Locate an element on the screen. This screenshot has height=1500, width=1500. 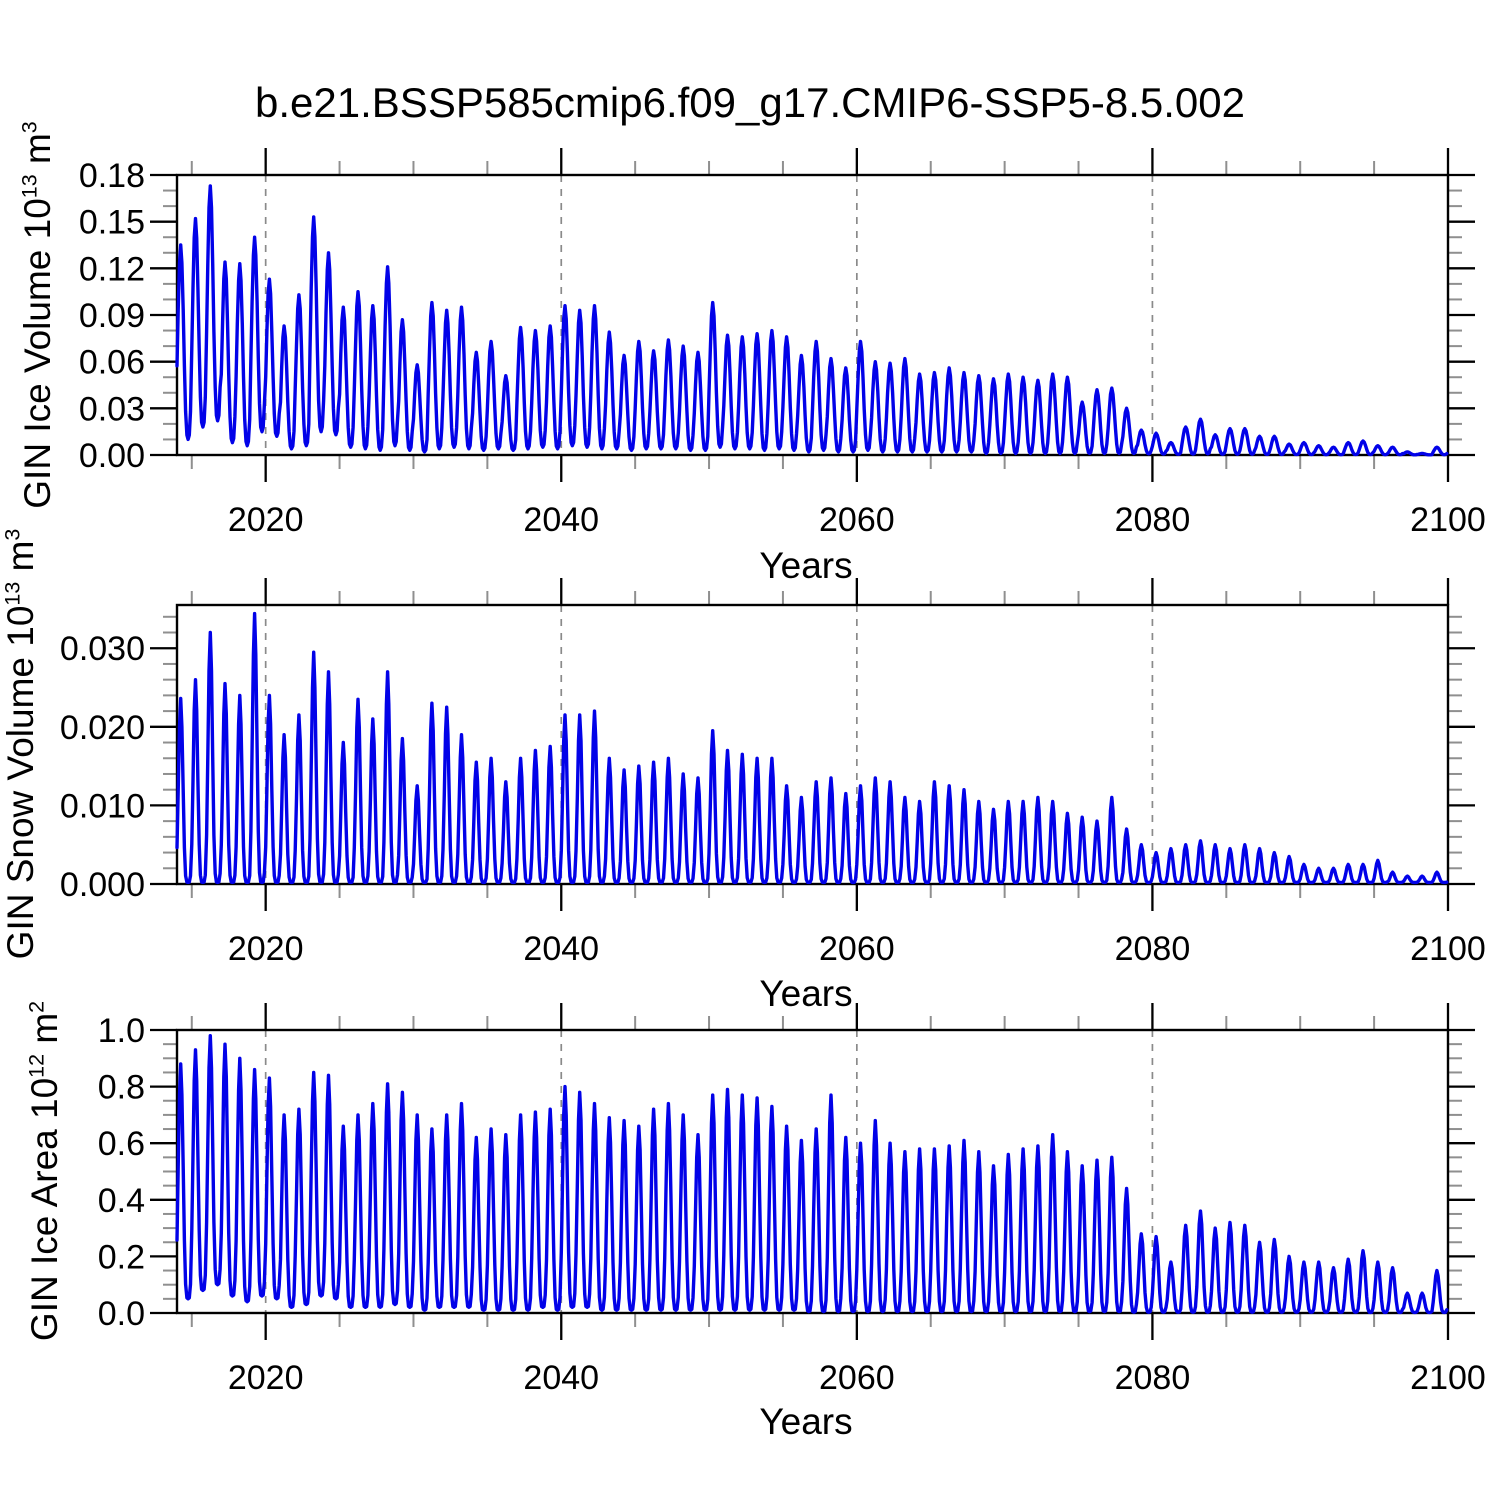
exponent: 12 is located at coordinates (36, 1065).